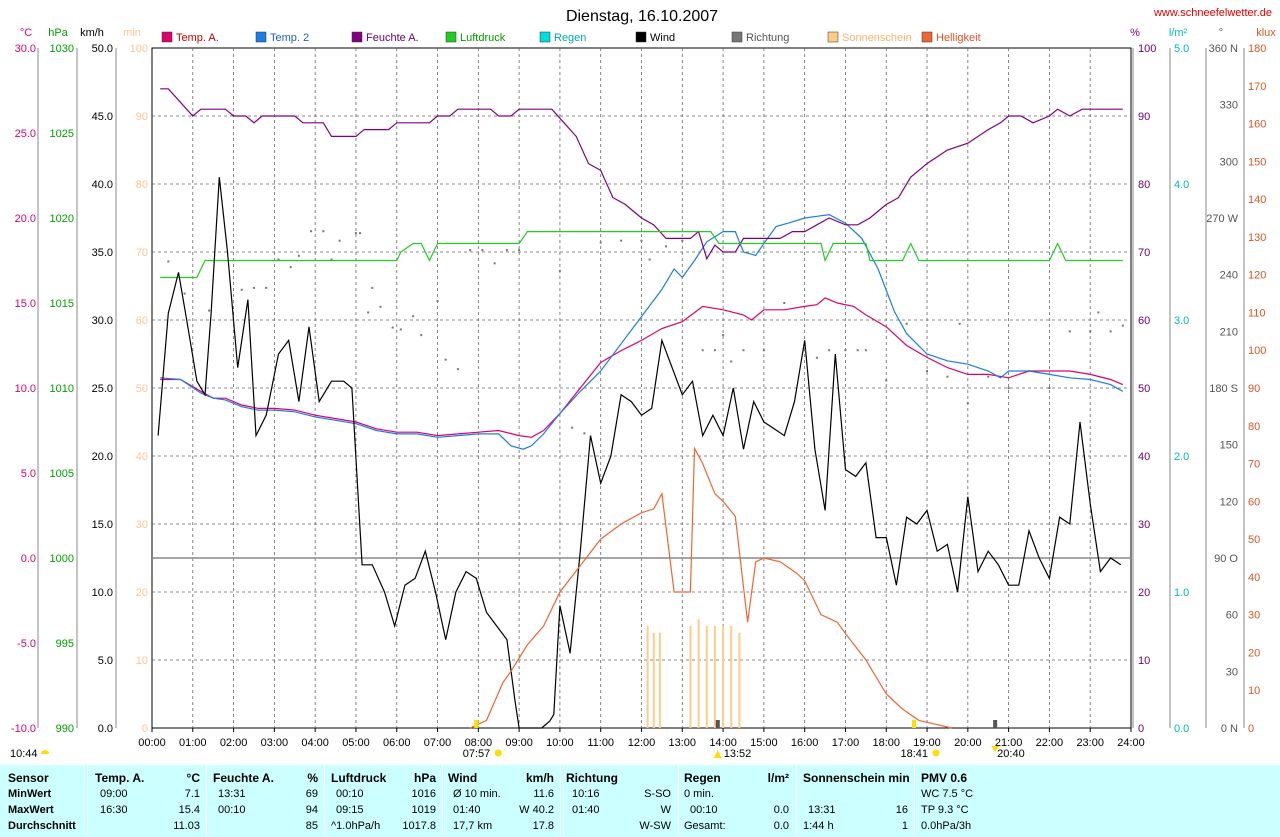 The image size is (1280, 837). I want to click on wind-tick-label: 30.0, so click(102, 321).